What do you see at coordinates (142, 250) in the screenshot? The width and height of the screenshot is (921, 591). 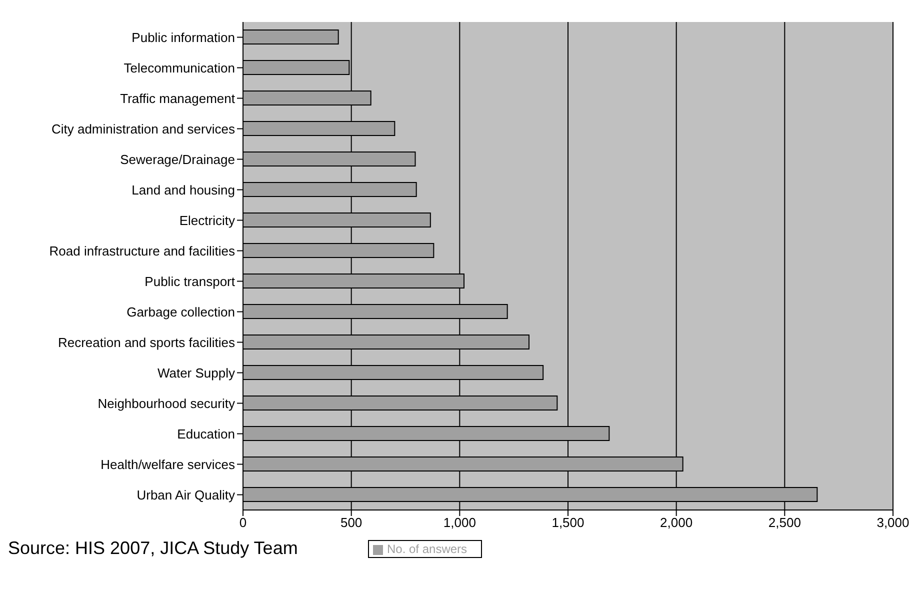 I see `y-tick-label: Road infrastructure and facilities` at bounding box center [142, 250].